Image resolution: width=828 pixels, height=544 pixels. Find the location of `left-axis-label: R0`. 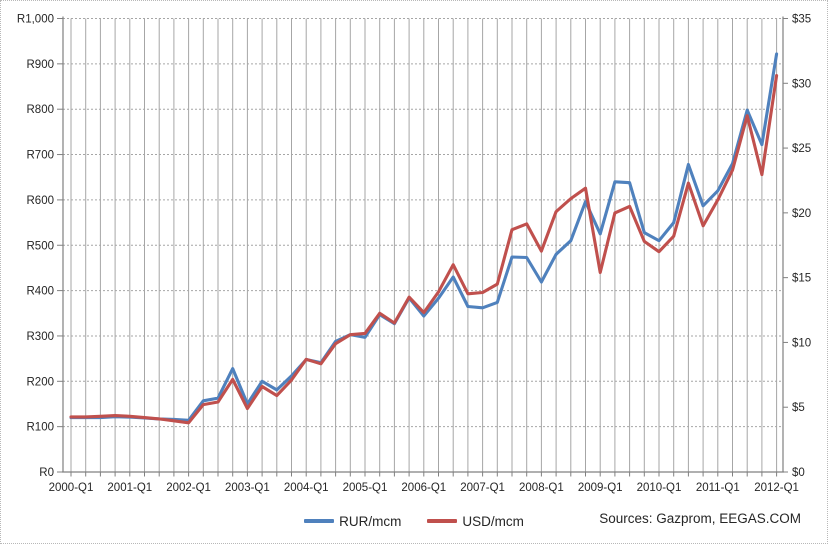

left-axis-label: R0 is located at coordinates (46, 473).